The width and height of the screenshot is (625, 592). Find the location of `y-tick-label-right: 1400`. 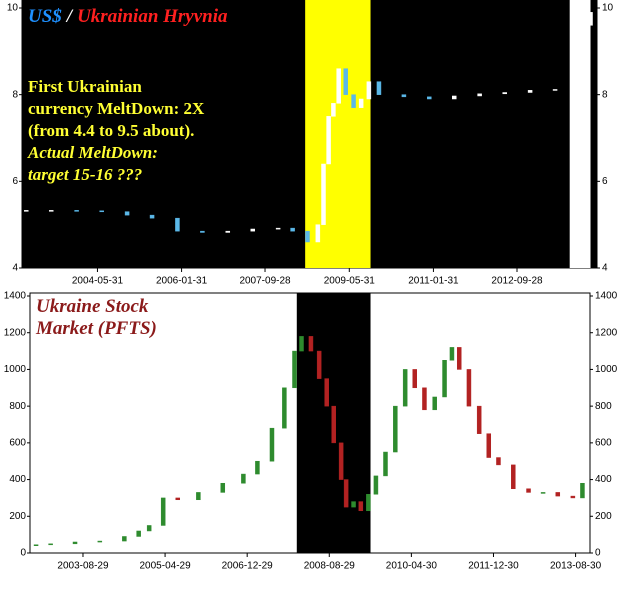

y-tick-label-right: 1400 is located at coordinates (606, 296).